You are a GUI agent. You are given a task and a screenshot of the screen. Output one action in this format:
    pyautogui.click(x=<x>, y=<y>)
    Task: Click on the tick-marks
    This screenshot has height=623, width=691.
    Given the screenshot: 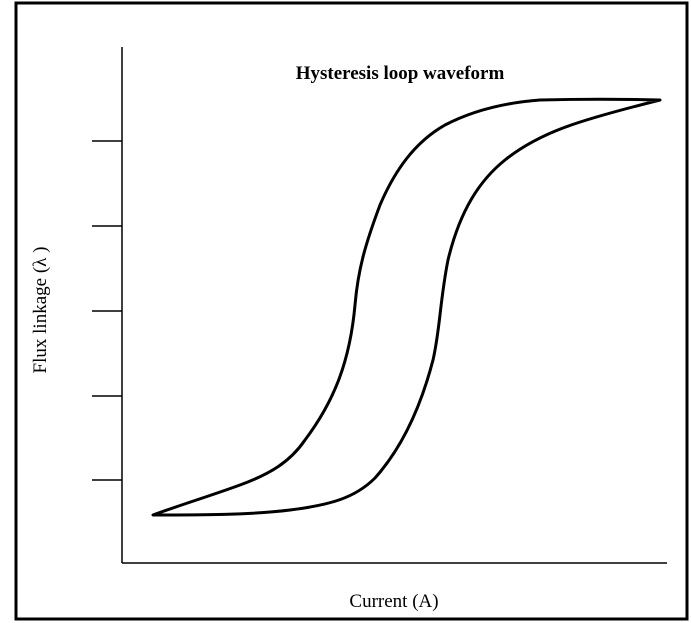 What is the action you would take?
    pyautogui.click(x=107, y=310)
    